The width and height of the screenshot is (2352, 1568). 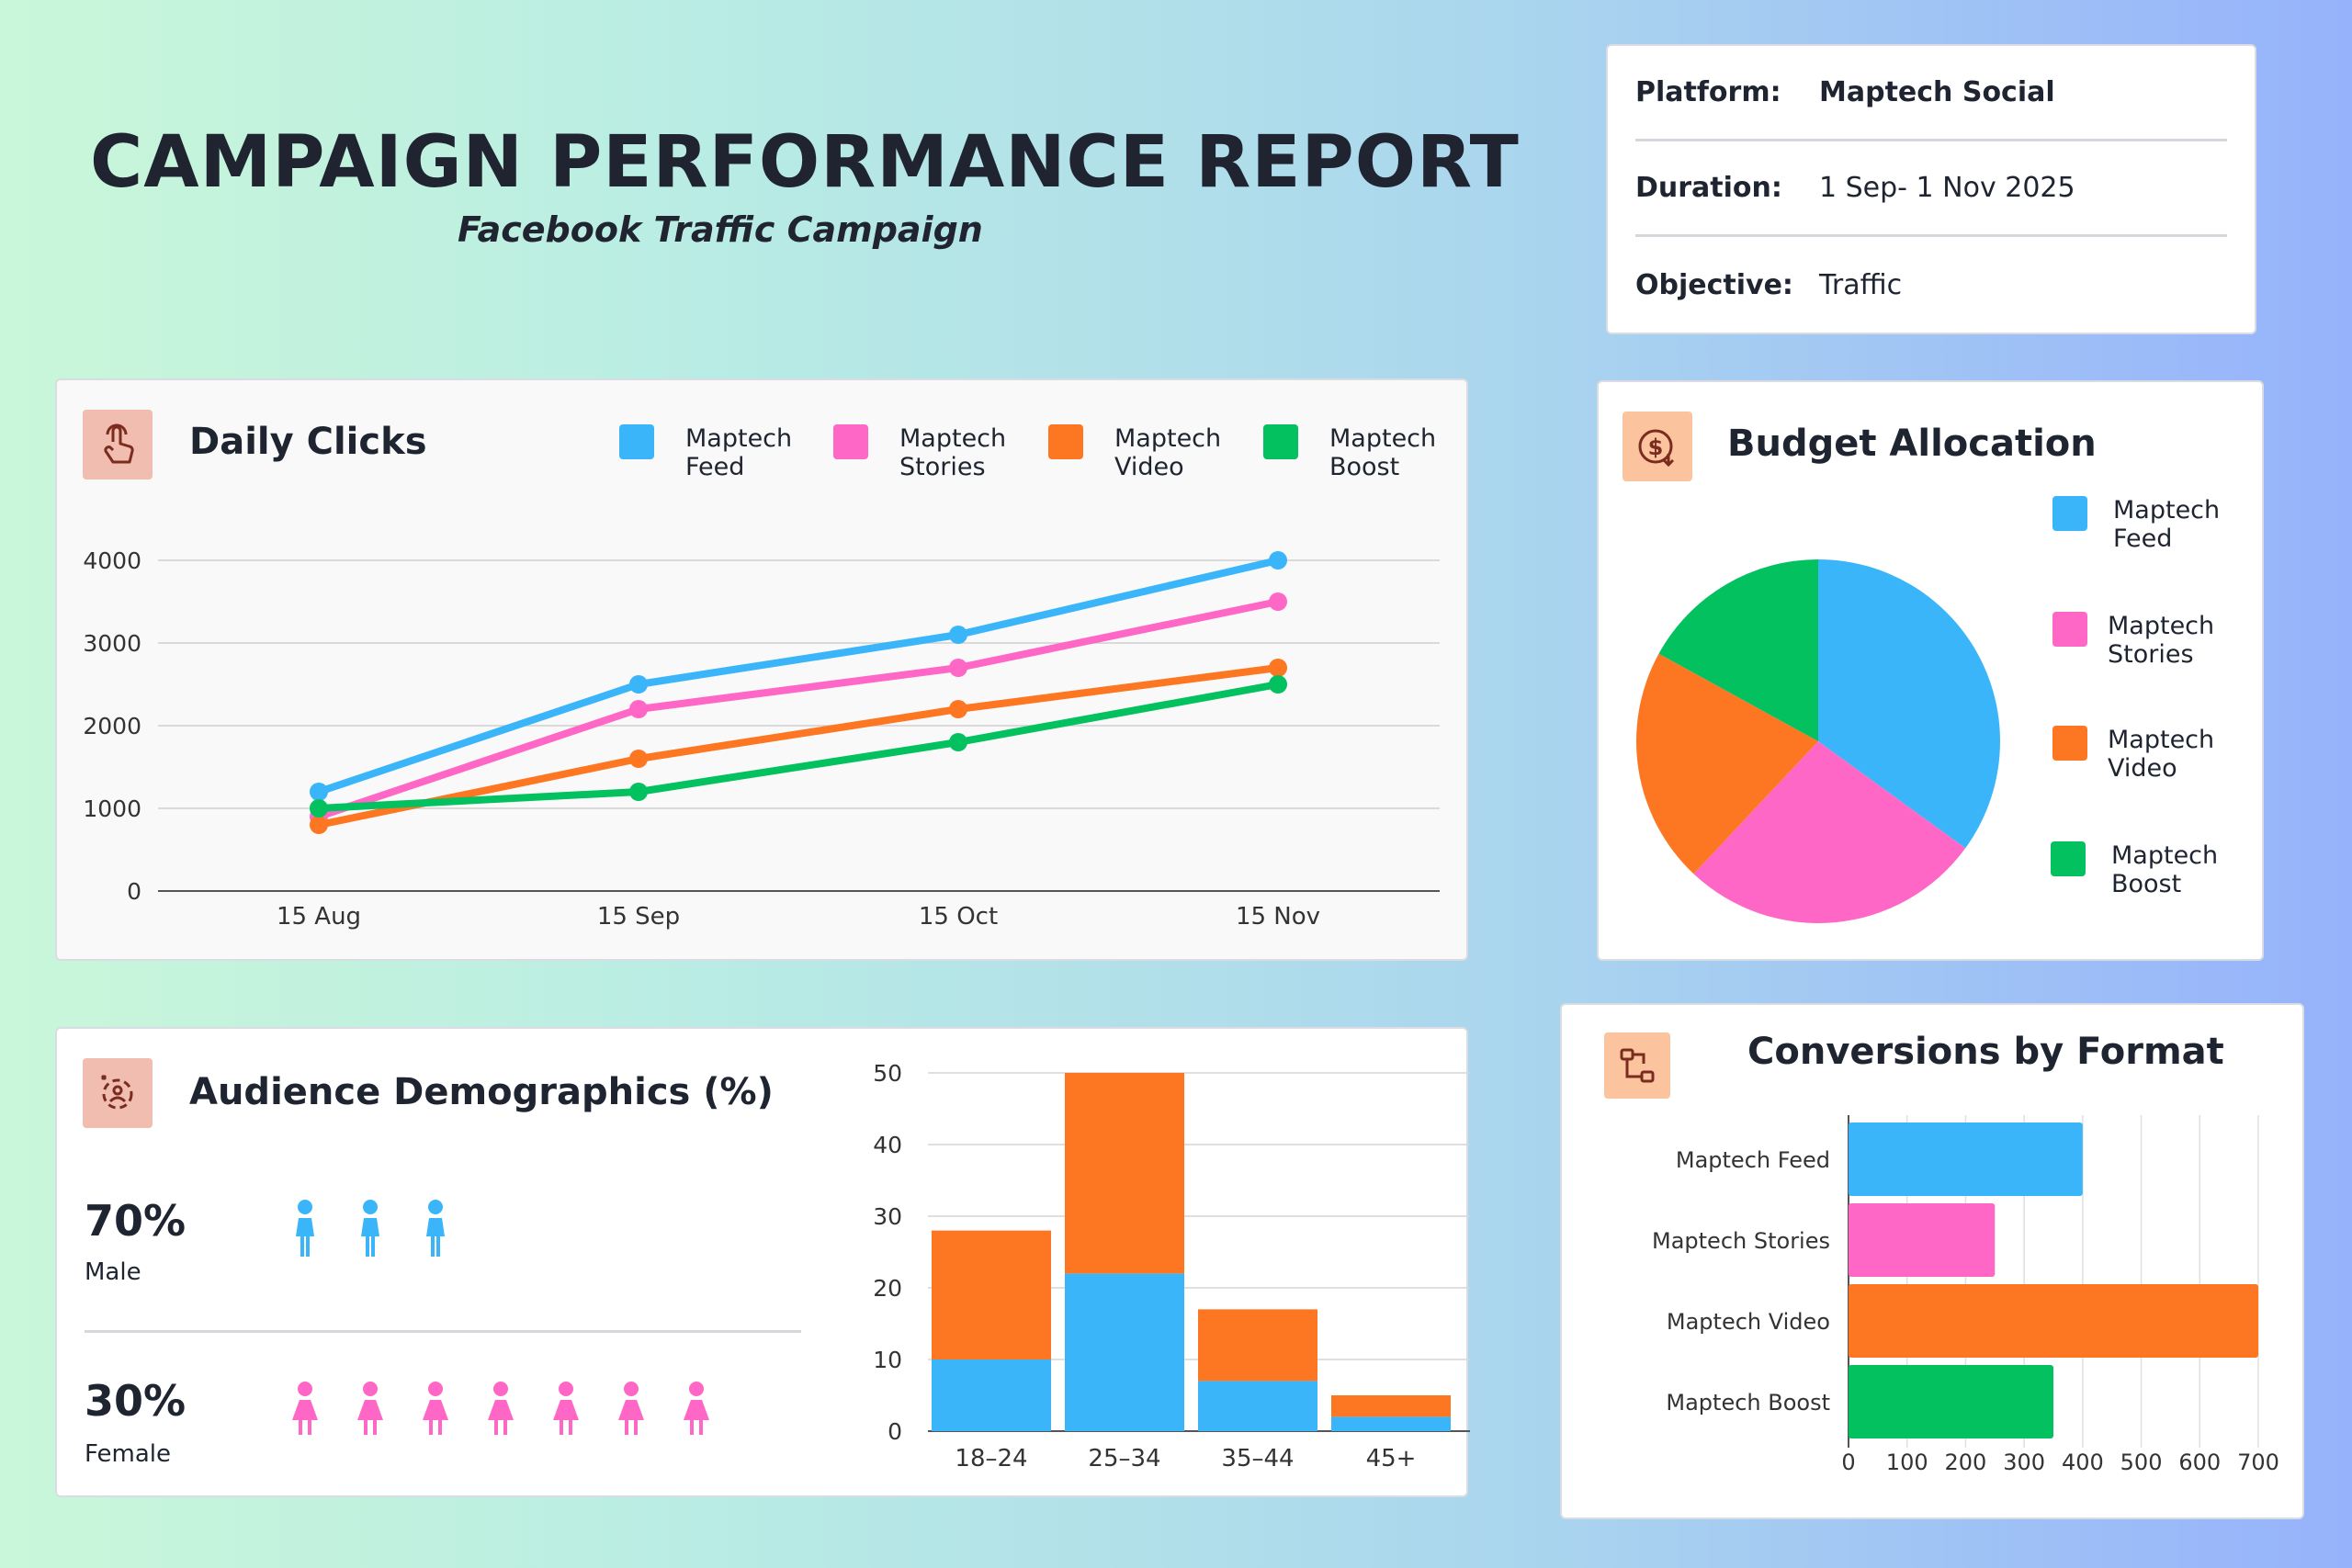 I want to click on x-tick-label: 200, so click(x=1966, y=1462).